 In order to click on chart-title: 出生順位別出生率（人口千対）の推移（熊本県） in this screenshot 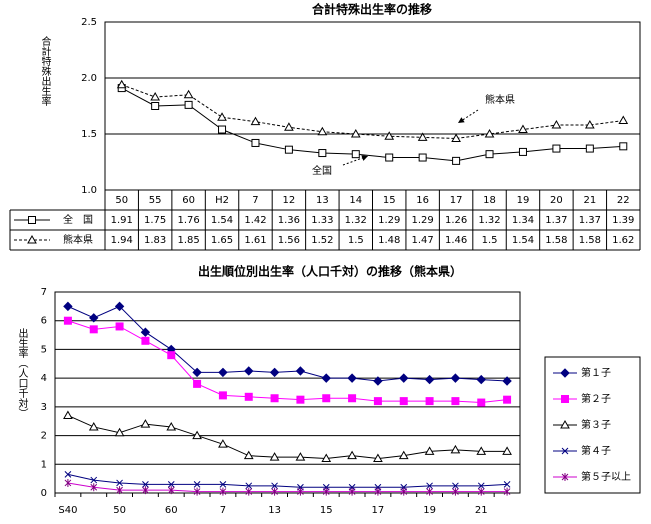, I will do `click(330, 271)`.